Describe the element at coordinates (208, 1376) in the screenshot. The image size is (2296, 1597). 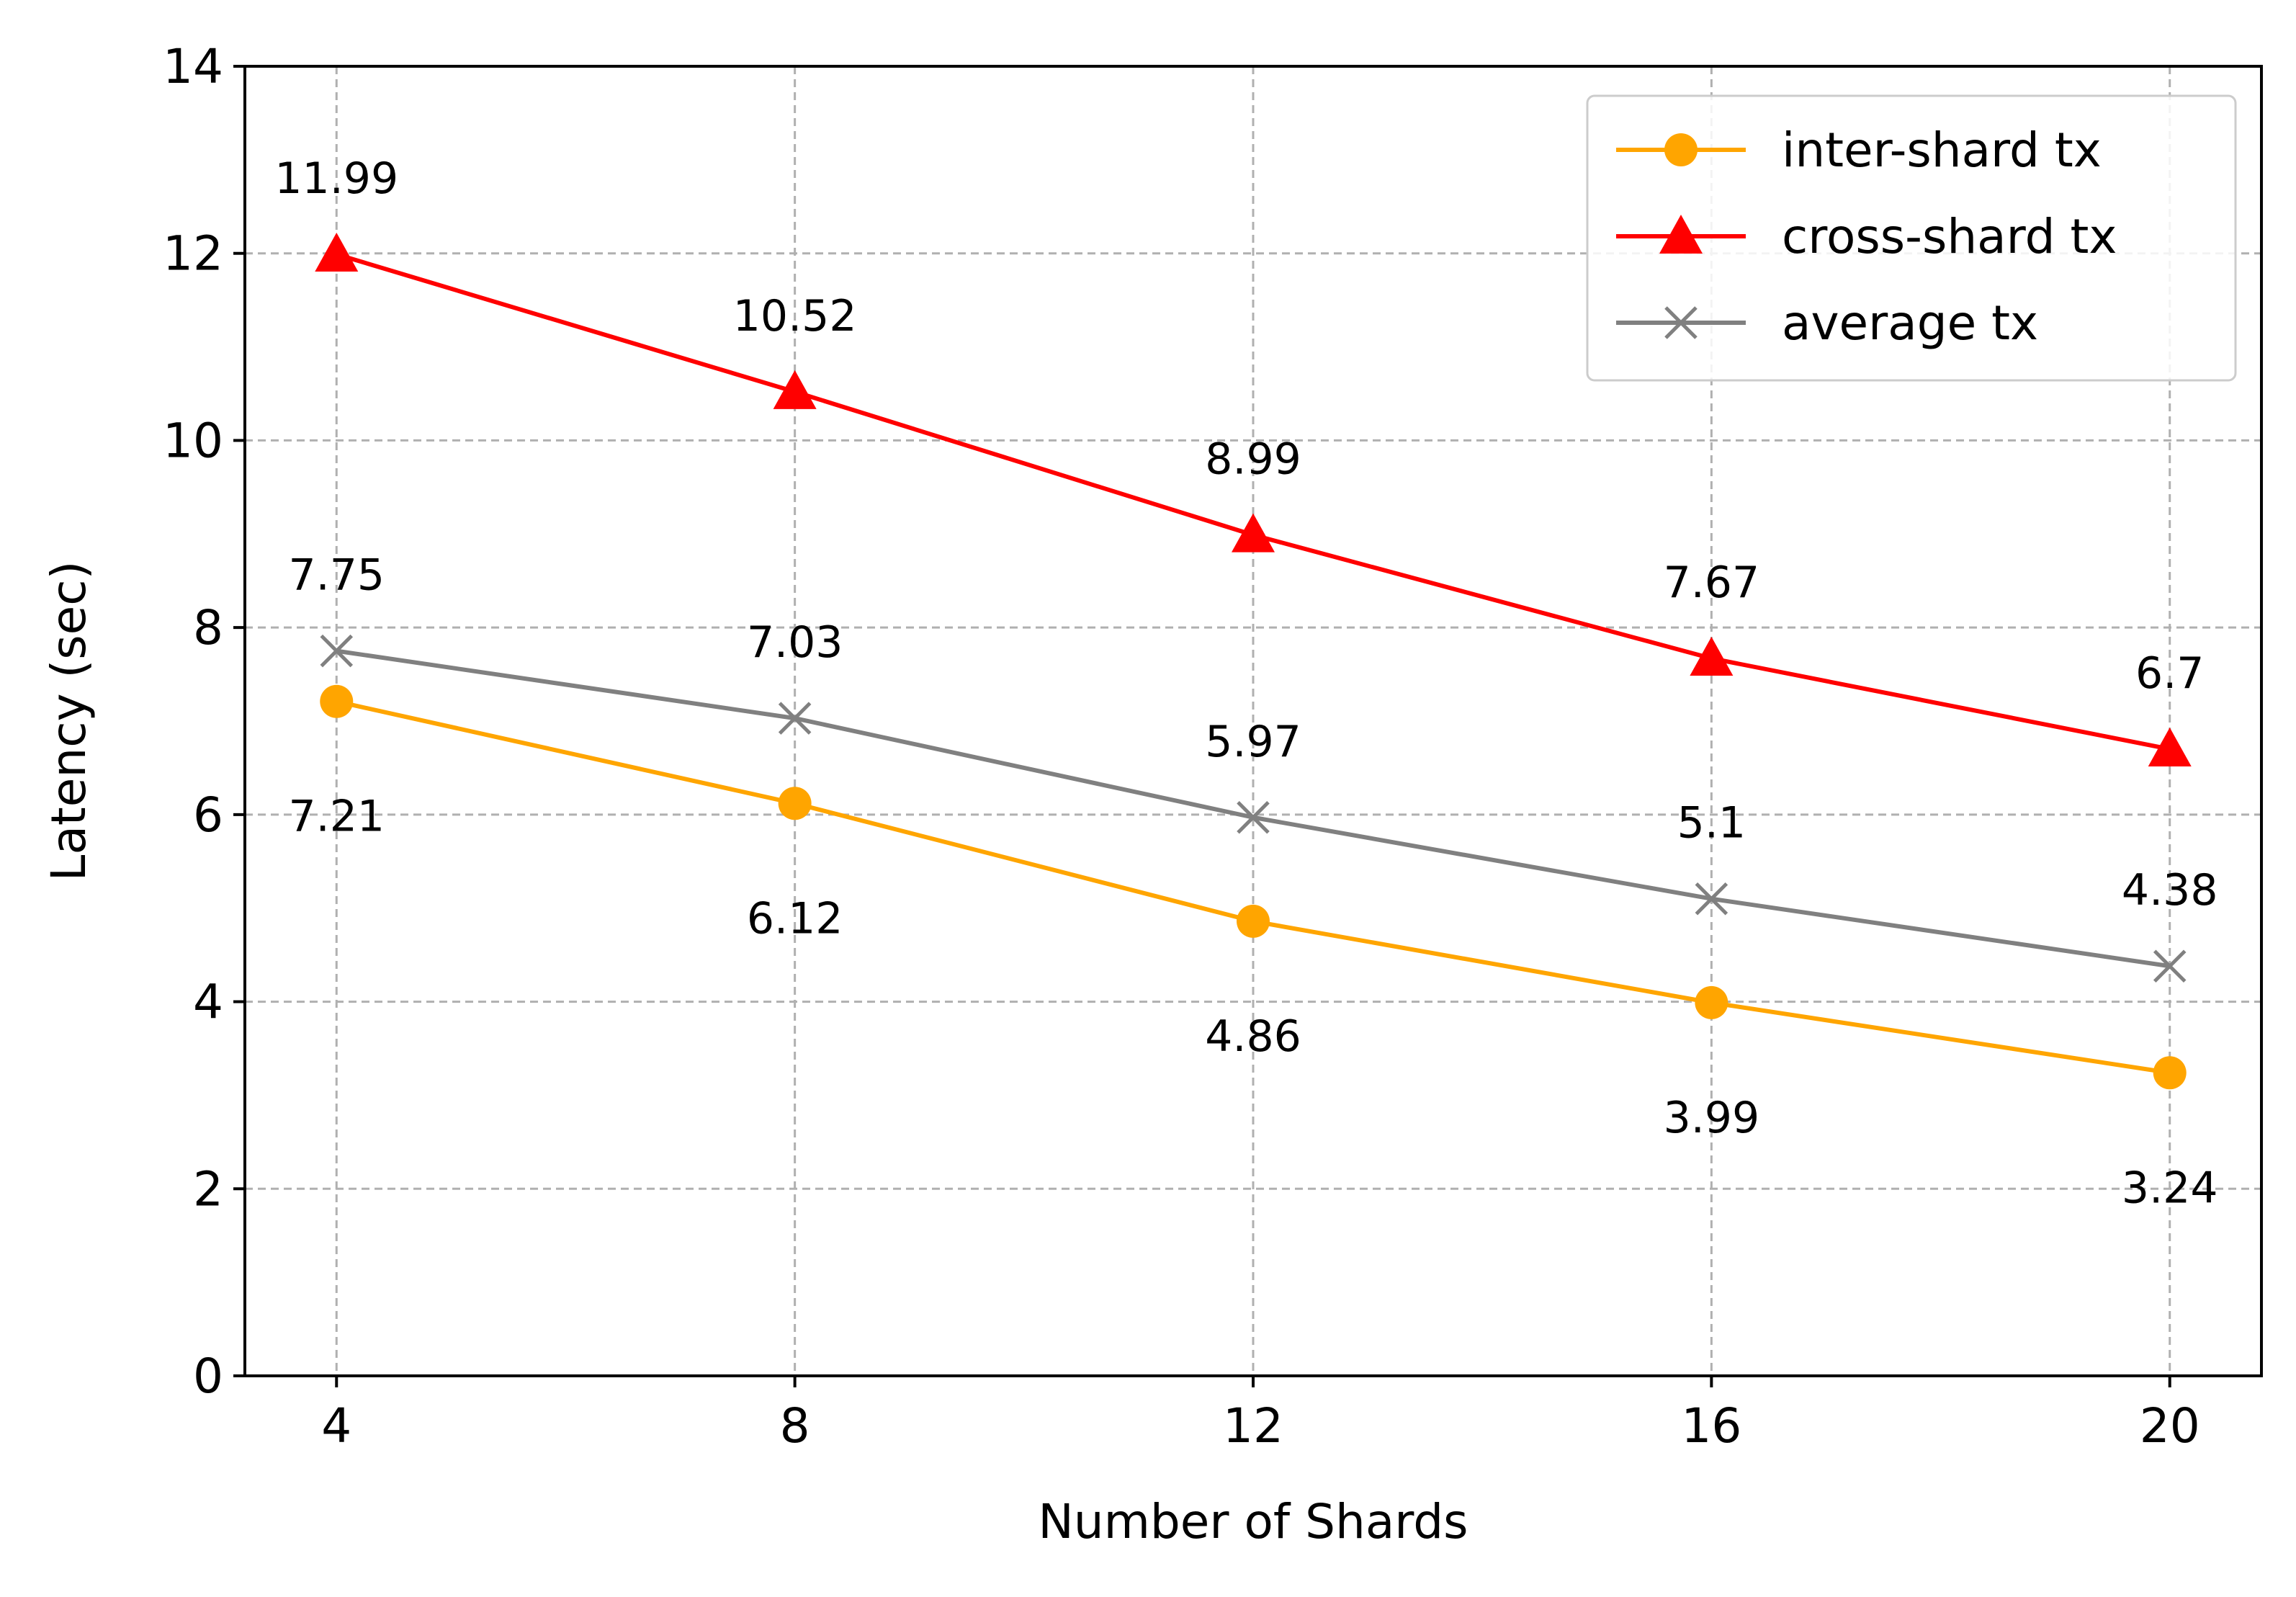
I see `y-tick-label: 0` at that location.